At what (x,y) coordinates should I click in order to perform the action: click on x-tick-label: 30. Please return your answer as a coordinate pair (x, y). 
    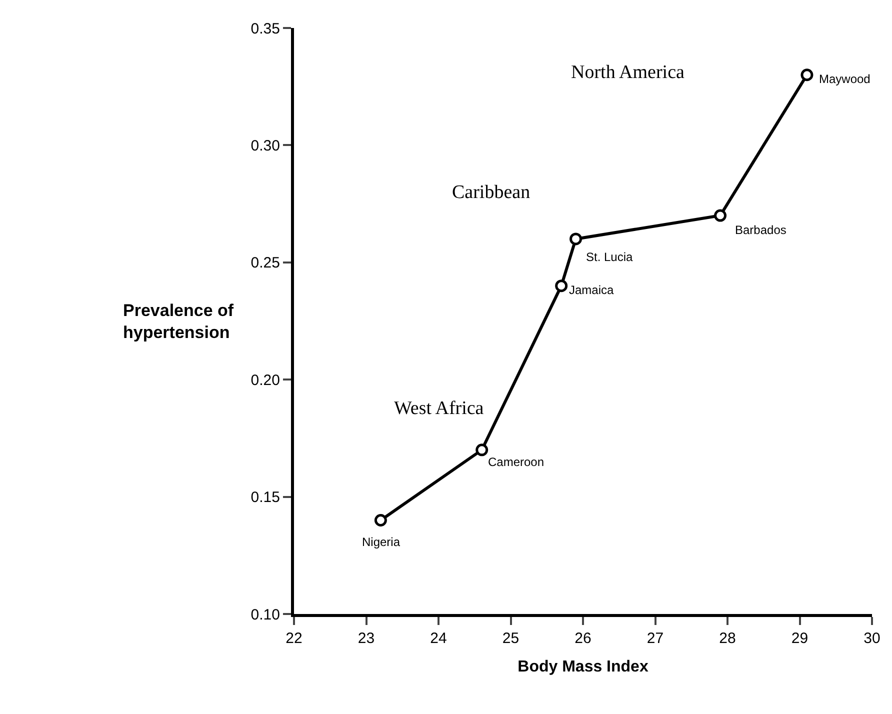
    Looking at the image, I should click on (872, 638).